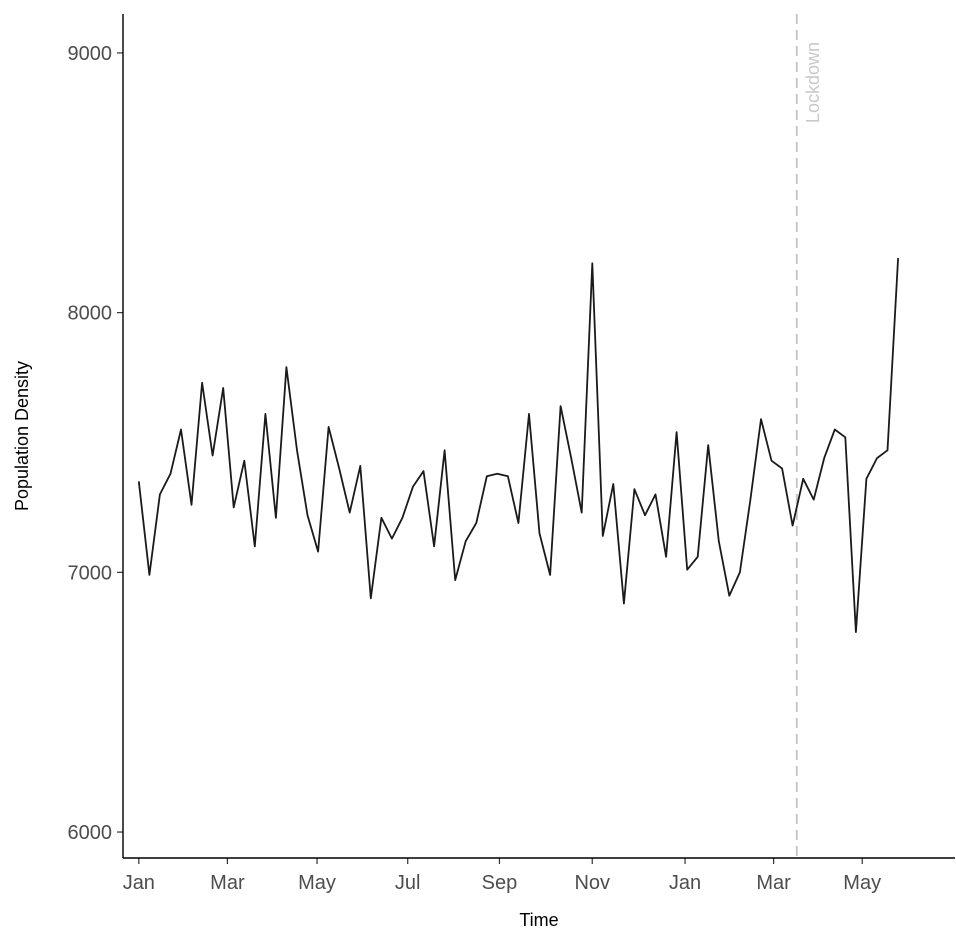 Image resolution: width=956 pixels, height=936 pixels. I want to click on lockdown-label: Lockdown, so click(813, 82).